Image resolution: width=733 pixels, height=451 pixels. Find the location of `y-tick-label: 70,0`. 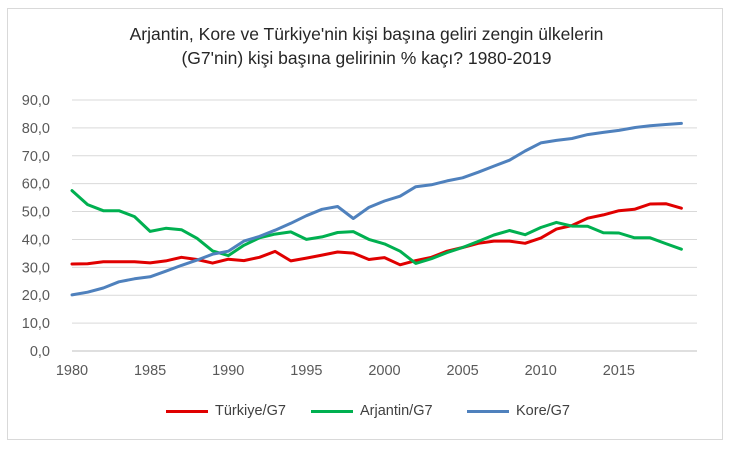

y-tick-label: 70,0 is located at coordinates (36, 157).